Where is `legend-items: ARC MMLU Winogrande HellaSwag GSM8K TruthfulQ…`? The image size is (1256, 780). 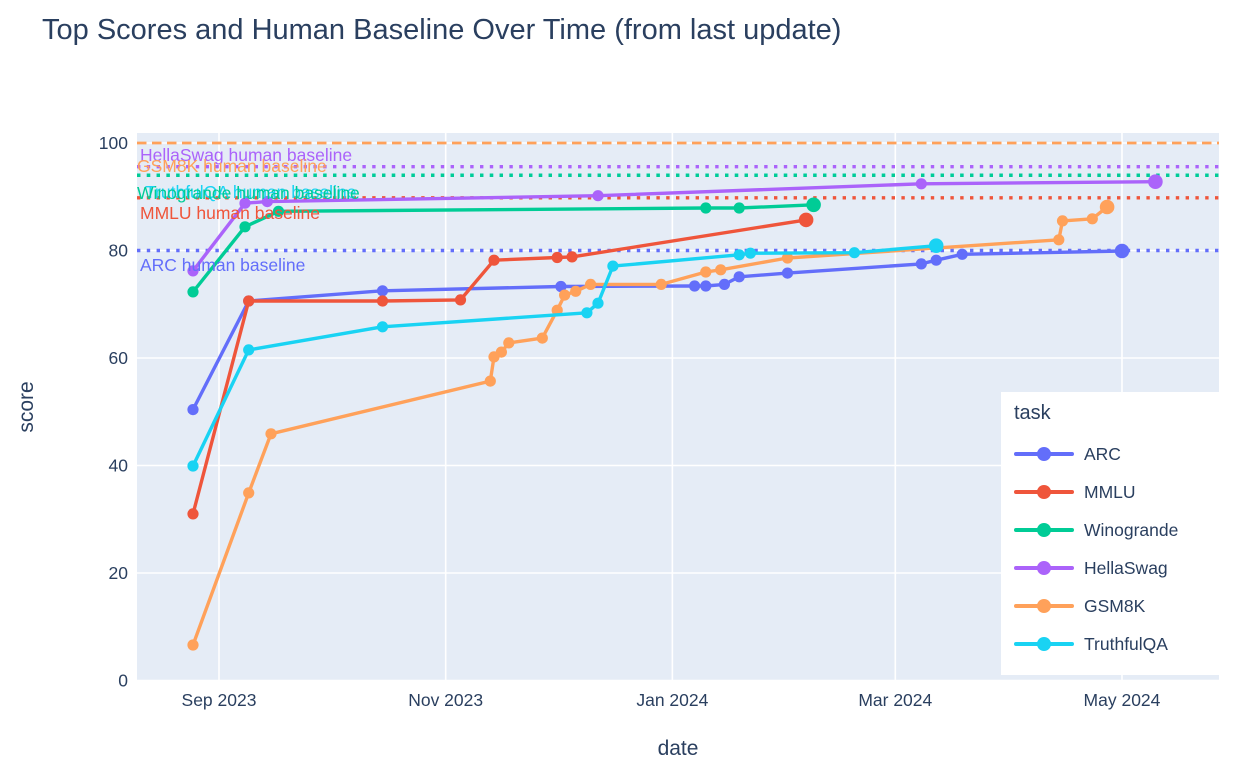 legend-items: ARC MMLU Winogrande HellaSwag GSM8K TruthfulQ… is located at coordinates (1133, 549).